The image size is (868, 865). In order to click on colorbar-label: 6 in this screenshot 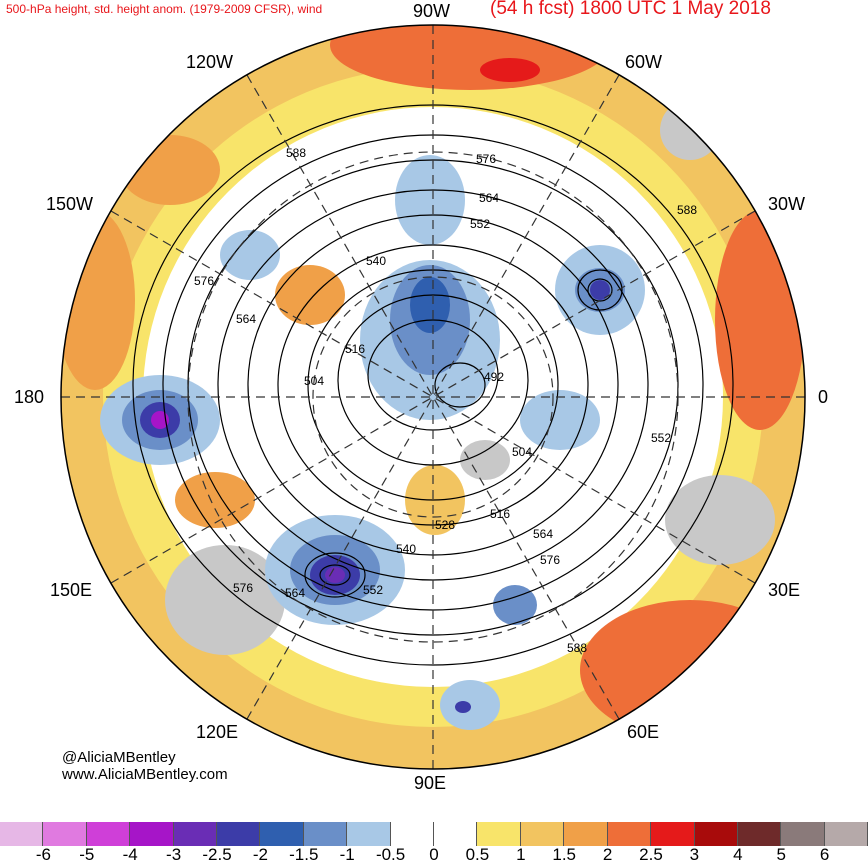, I will do `click(824, 854)`.